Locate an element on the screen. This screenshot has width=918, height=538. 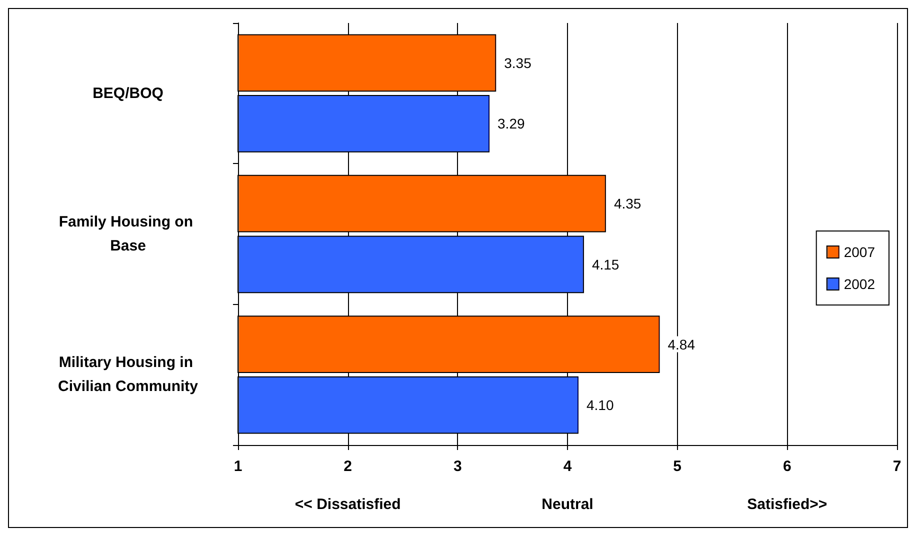
data-label: 3.35 is located at coordinates (518, 62).